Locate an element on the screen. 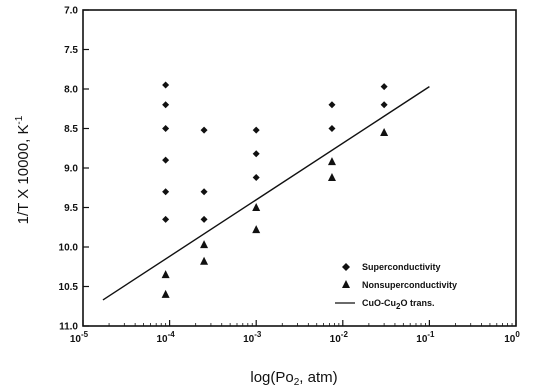  x-tick-label: 10⁻⁴ is located at coordinates (165, 337).